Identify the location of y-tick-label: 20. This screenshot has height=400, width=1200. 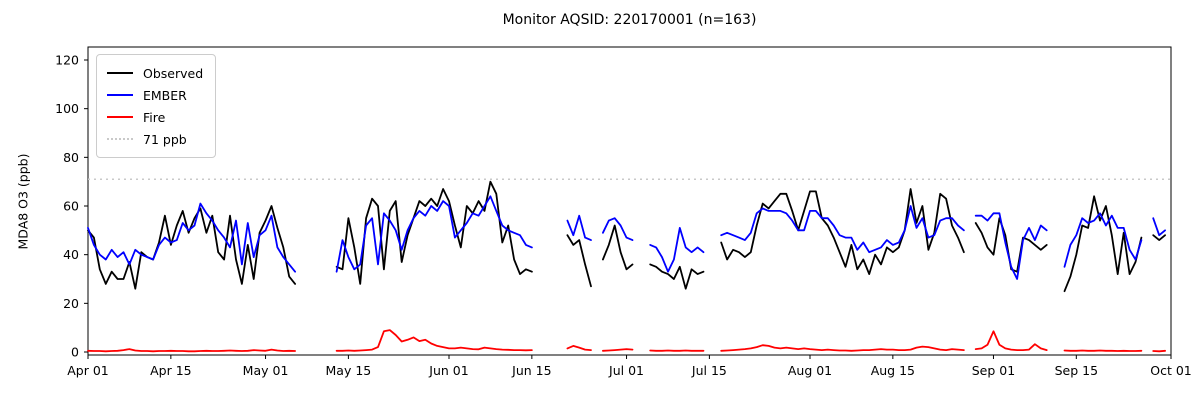
(71, 303).